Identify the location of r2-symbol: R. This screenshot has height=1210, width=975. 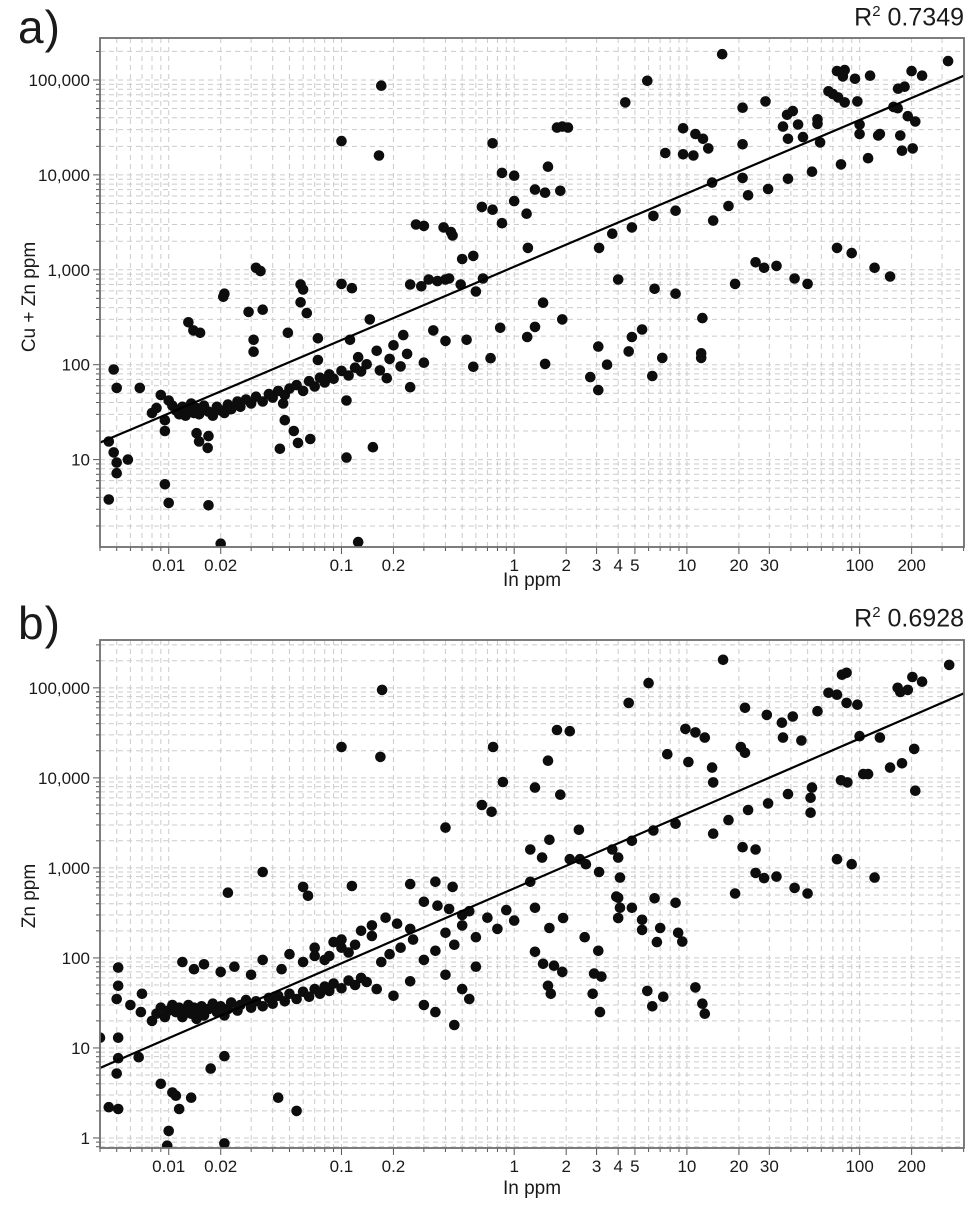
(863, 17).